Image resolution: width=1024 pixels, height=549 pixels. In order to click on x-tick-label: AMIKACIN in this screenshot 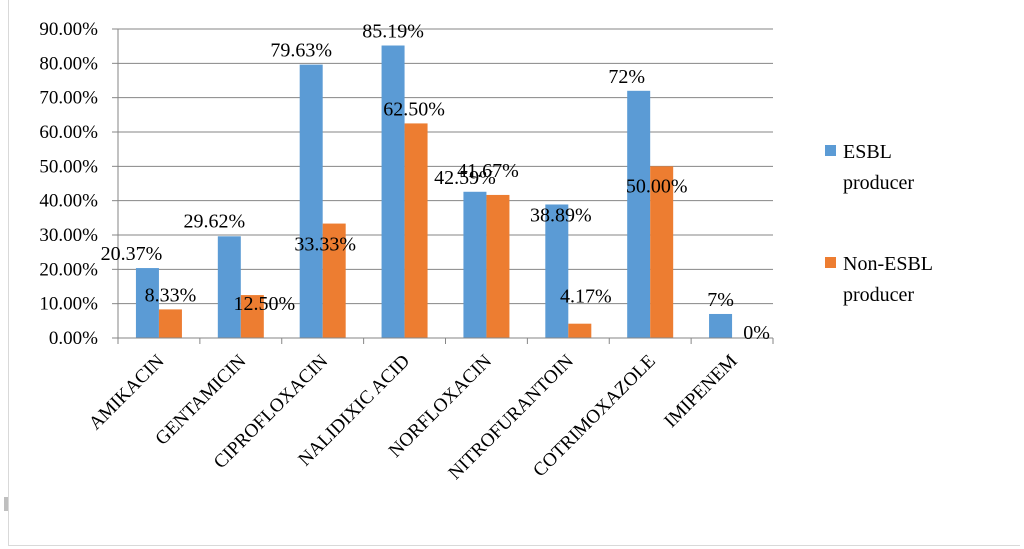, I will do `click(127, 392)`.